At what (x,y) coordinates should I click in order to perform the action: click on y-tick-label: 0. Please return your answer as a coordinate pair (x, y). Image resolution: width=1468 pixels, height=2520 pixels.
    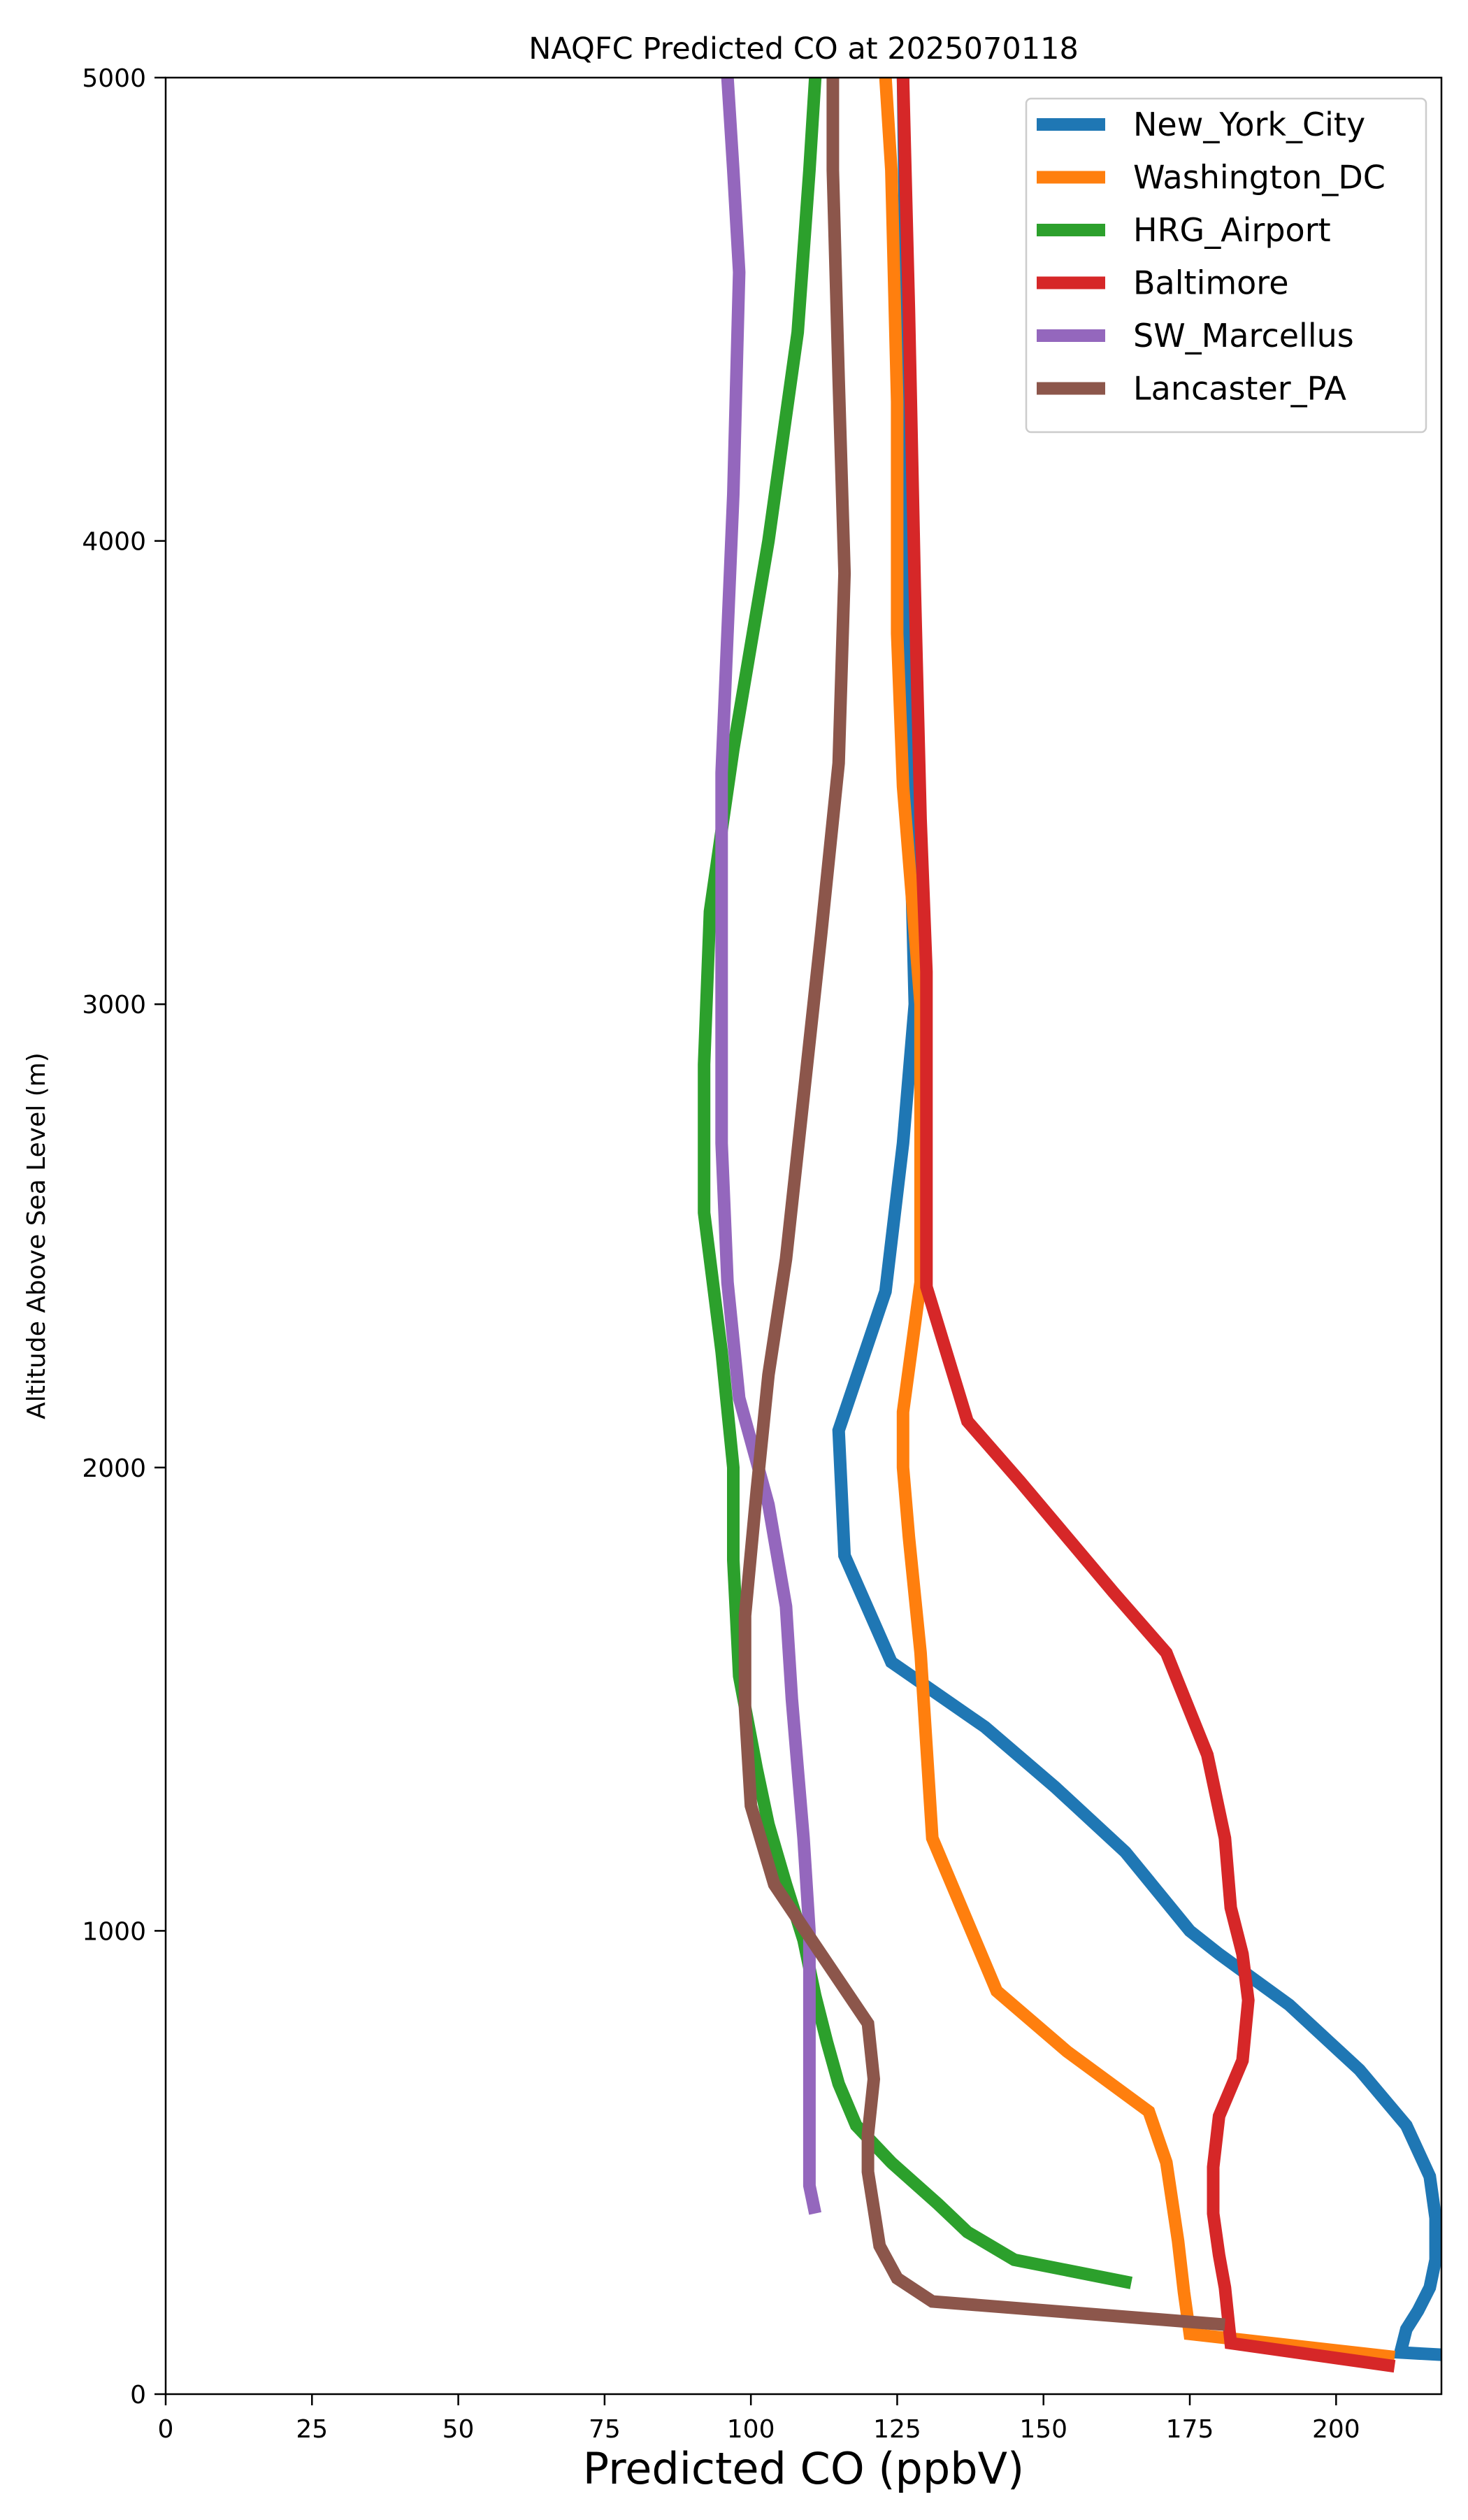
    Looking at the image, I should click on (138, 2395).